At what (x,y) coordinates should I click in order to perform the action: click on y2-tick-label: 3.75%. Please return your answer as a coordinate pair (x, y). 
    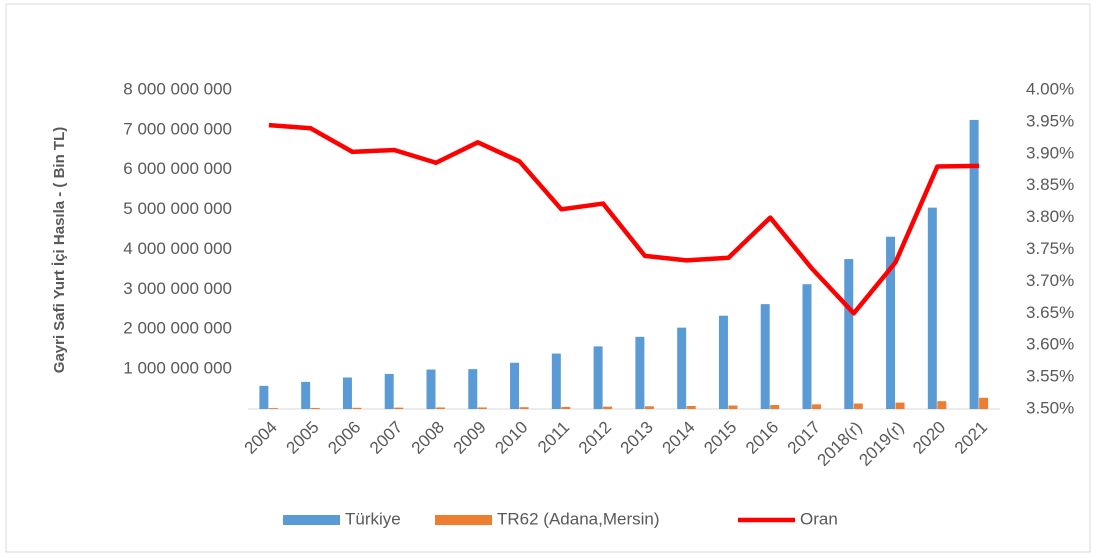
    Looking at the image, I should click on (1050, 248).